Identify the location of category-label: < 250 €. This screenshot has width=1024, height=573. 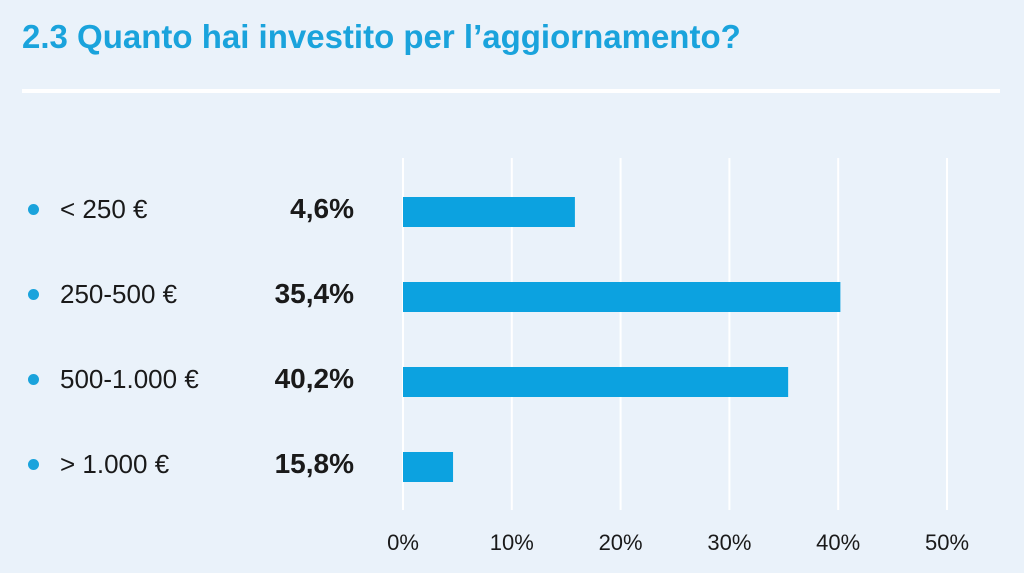
(104, 208).